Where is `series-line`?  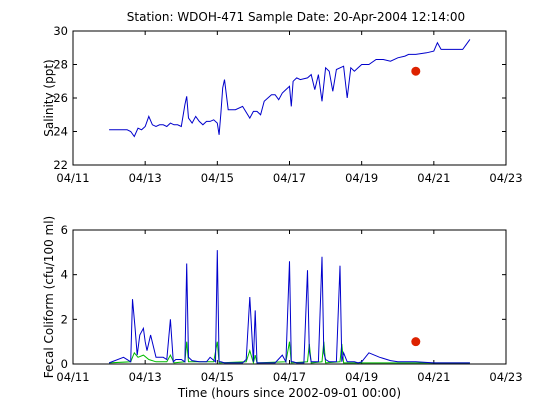
series-line is located at coordinates (289, 352).